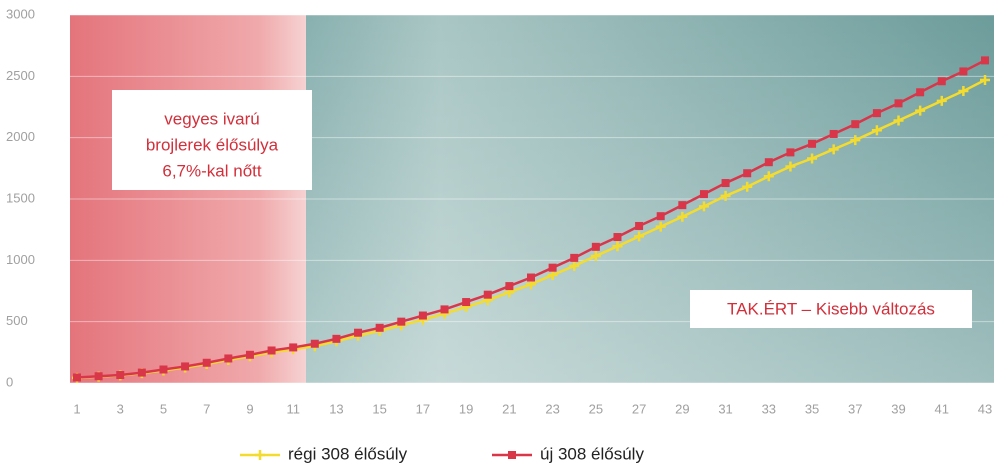 The width and height of the screenshot is (994, 467). What do you see at coordinates (20, 13) in the screenshot?
I see `y-tick-label: 3000` at bounding box center [20, 13].